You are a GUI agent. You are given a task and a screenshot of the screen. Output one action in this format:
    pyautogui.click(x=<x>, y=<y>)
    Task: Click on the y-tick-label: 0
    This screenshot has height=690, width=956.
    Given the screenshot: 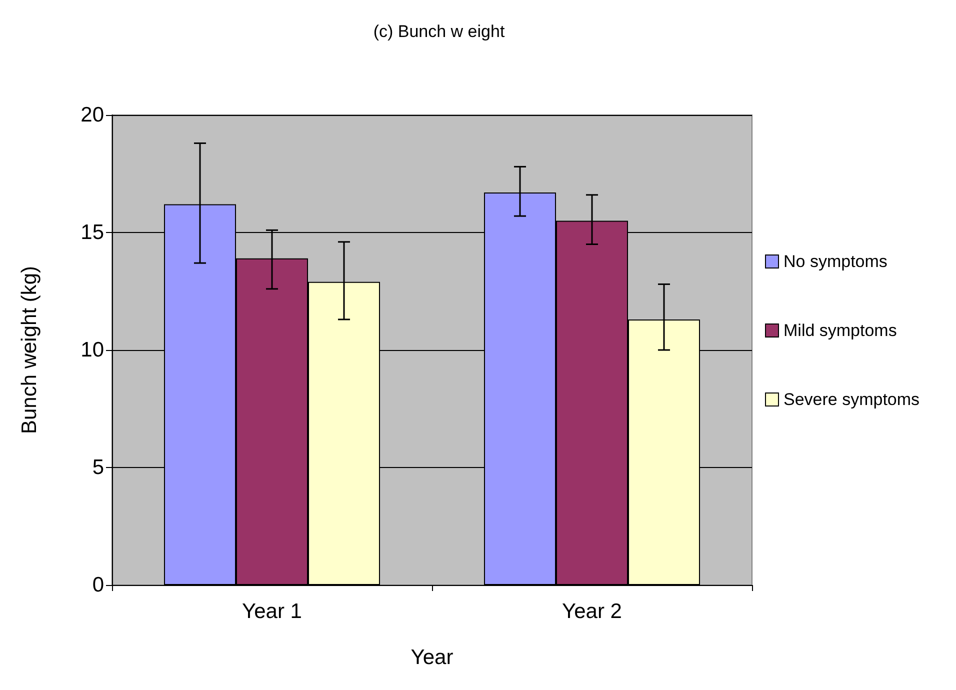 What is the action you would take?
    pyautogui.click(x=98, y=585)
    